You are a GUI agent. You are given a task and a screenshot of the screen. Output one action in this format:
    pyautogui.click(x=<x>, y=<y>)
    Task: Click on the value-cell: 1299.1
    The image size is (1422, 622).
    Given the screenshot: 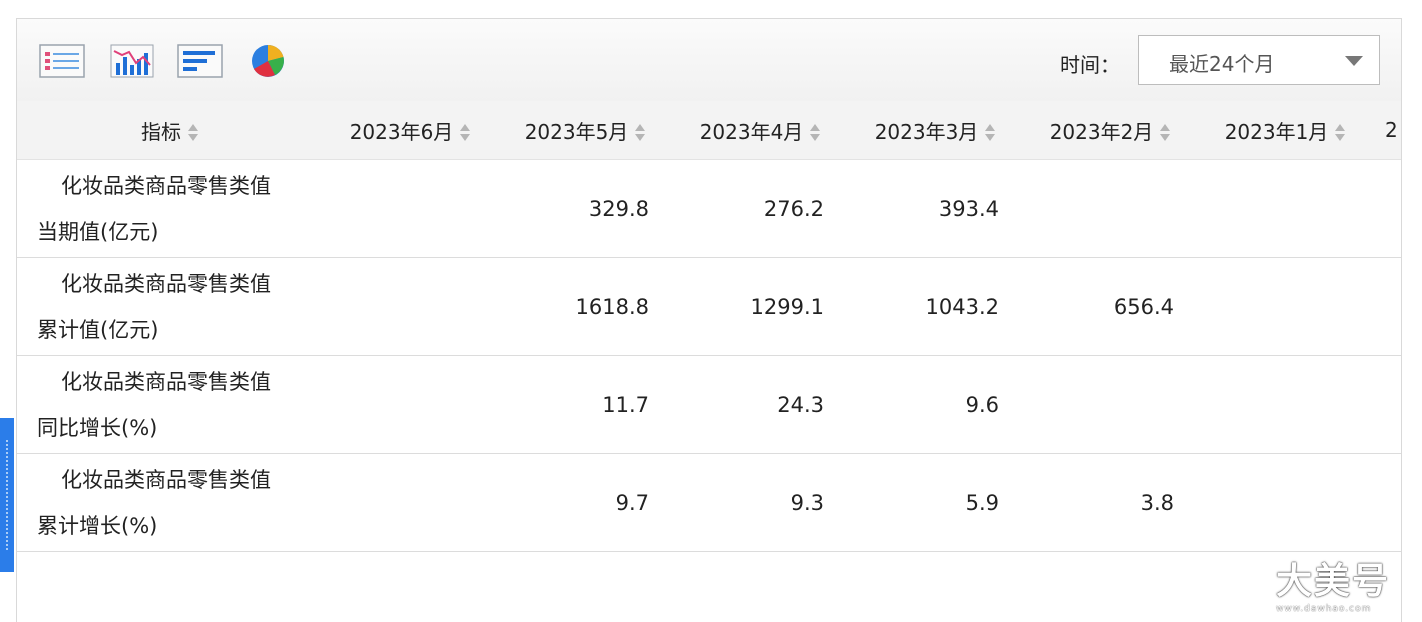 What is the action you would take?
    pyautogui.click(x=760, y=306)
    